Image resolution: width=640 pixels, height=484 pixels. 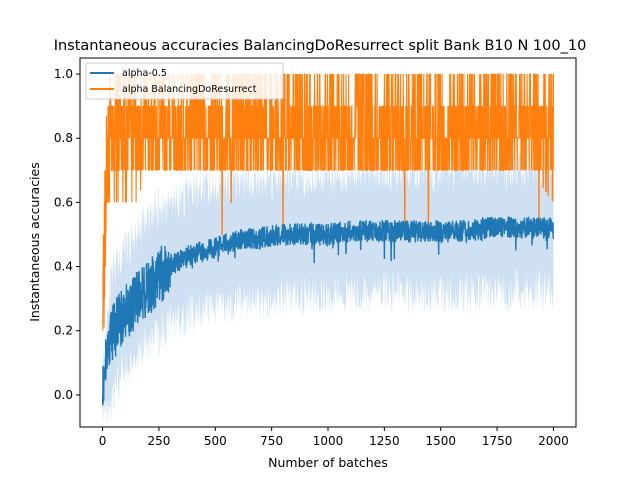 What do you see at coordinates (63, 138) in the screenshot?
I see `y-tick-label: 0.8` at bounding box center [63, 138].